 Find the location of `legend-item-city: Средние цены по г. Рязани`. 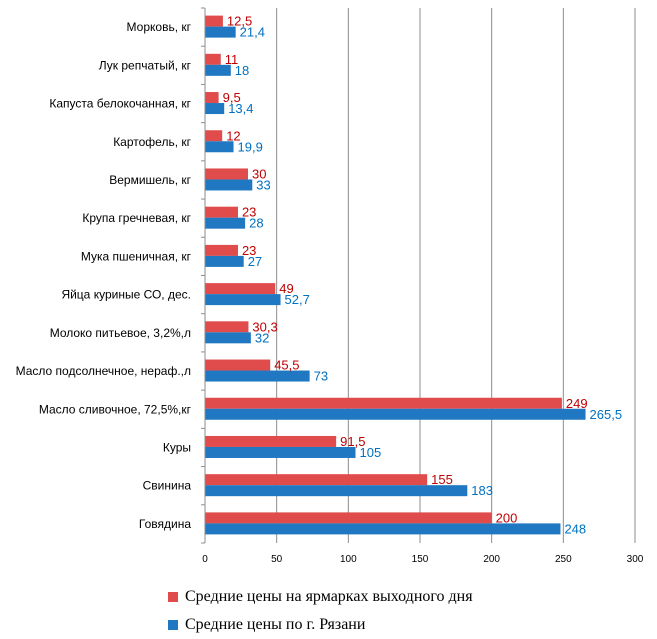

legend-item-city: Средние цены по г. Рязани is located at coordinates (320, 625).